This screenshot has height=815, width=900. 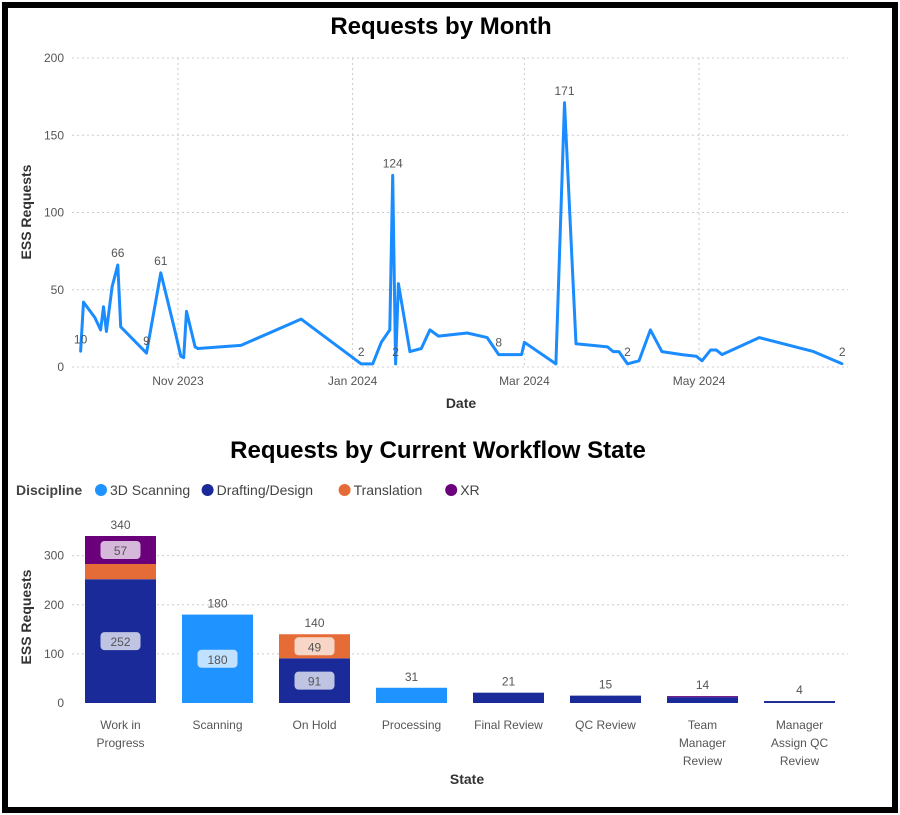 I want to click on bar-total-label: 140, so click(x=314, y=623).